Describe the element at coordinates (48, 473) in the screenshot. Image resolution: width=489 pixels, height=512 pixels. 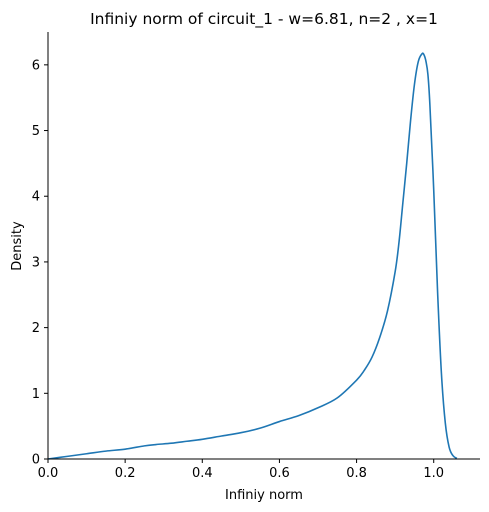
I see `x-tick-label: 0.0` at that location.